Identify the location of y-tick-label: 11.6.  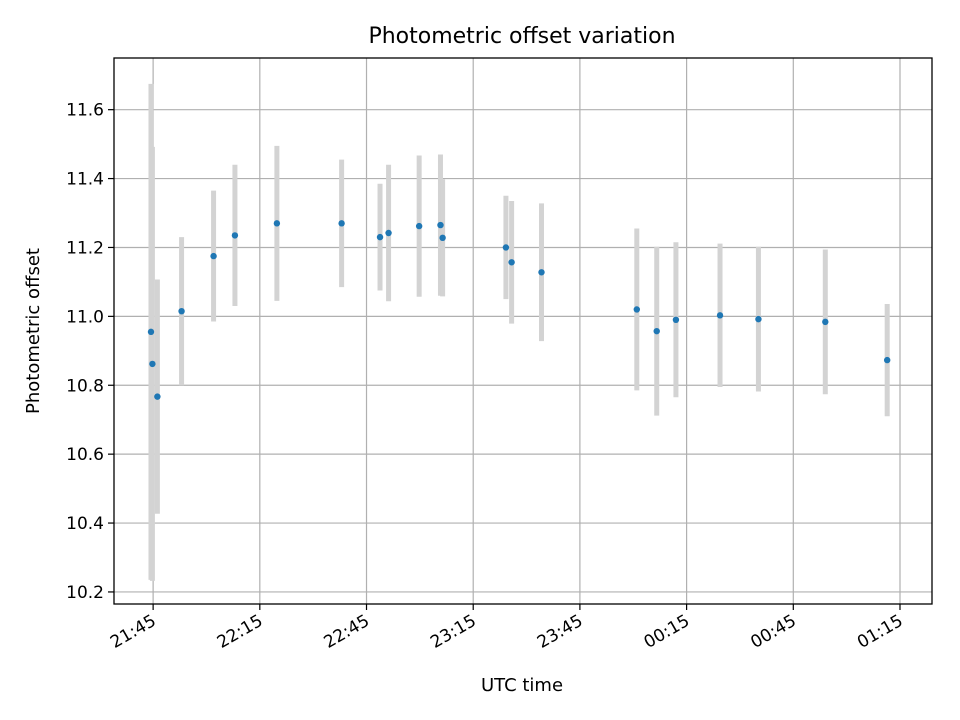
(85, 111).